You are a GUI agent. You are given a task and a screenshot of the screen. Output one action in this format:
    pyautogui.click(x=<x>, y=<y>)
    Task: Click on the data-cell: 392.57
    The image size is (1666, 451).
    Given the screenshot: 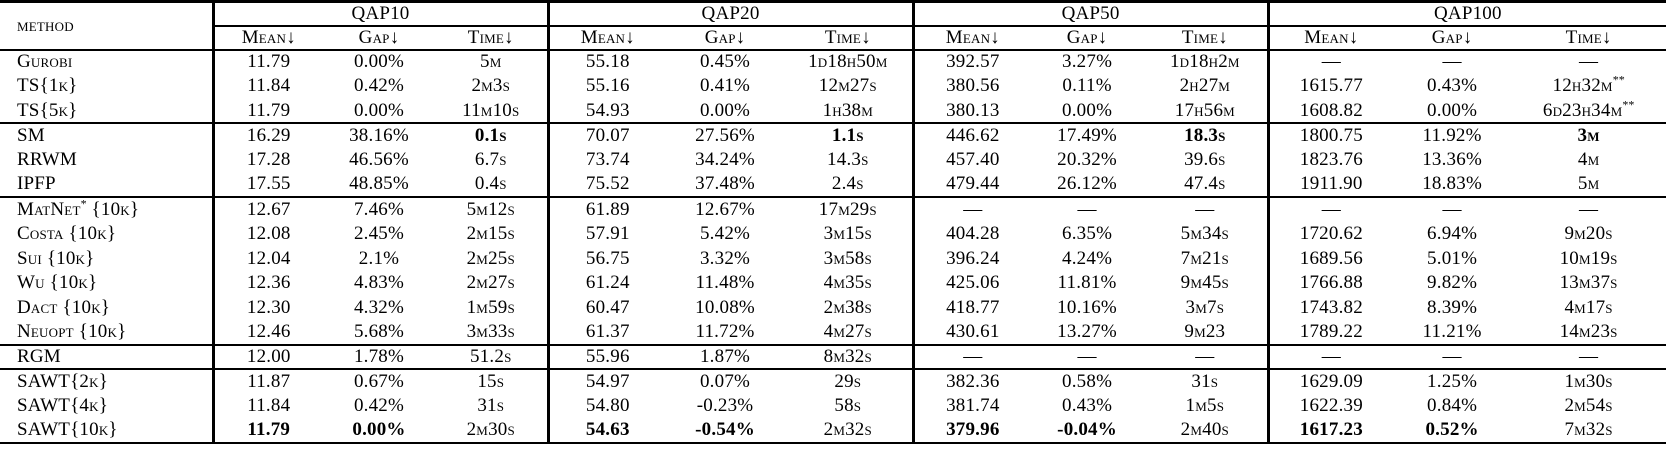 What is the action you would take?
    pyautogui.click(x=973, y=62)
    